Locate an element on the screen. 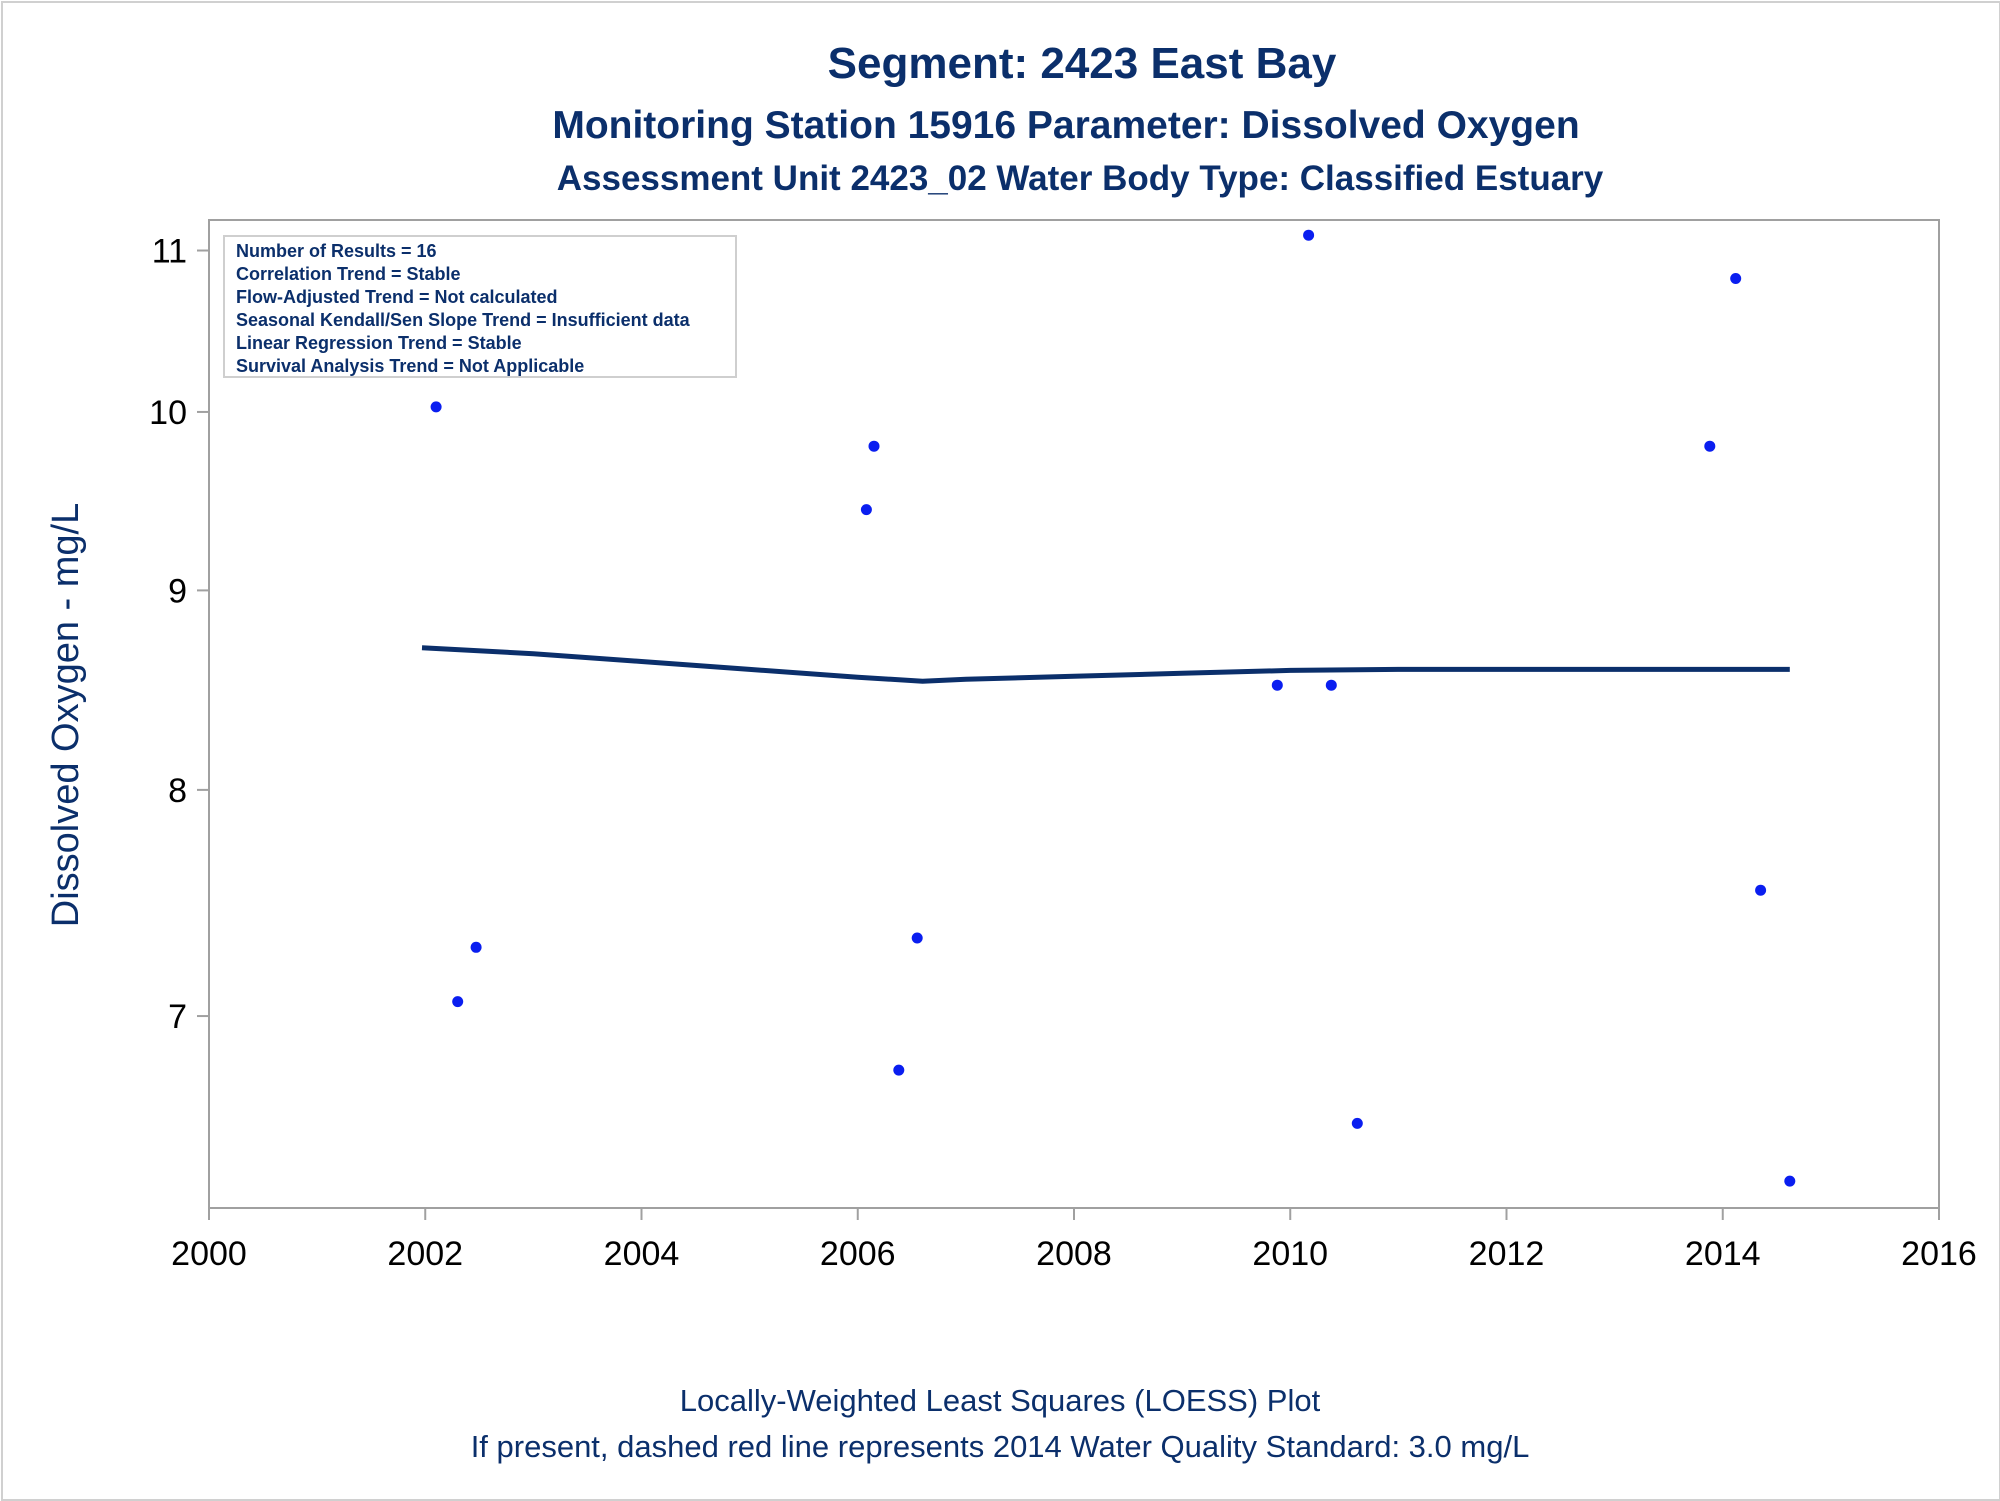  x-tick-label-0: 2000 is located at coordinates (209, 1254).